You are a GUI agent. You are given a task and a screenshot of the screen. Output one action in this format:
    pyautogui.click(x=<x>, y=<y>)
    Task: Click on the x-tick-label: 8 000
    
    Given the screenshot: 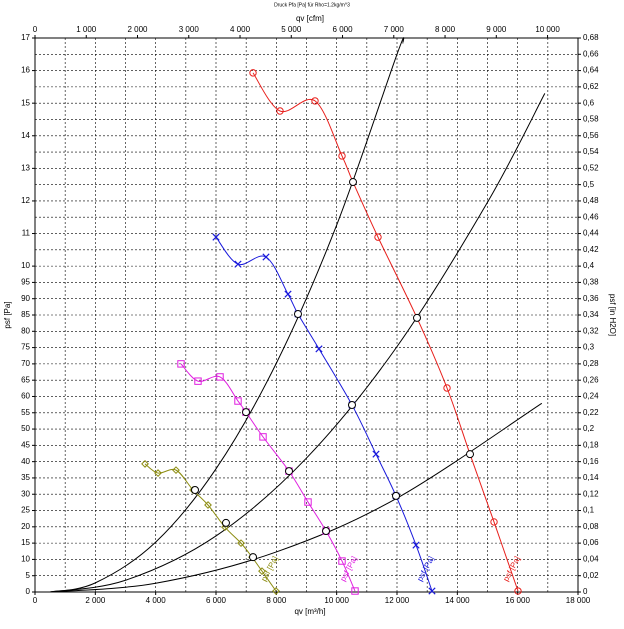 What is the action you would take?
    pyautogui.click(x=276, y=600)
    